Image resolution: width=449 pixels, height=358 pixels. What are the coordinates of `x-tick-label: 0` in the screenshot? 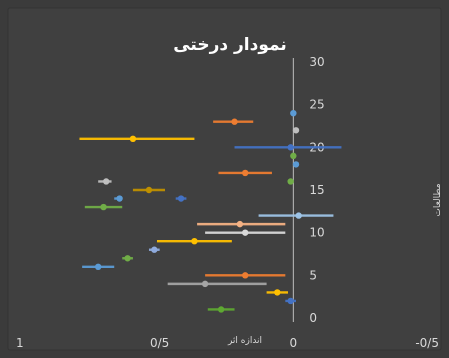 It's located at (294, 343).